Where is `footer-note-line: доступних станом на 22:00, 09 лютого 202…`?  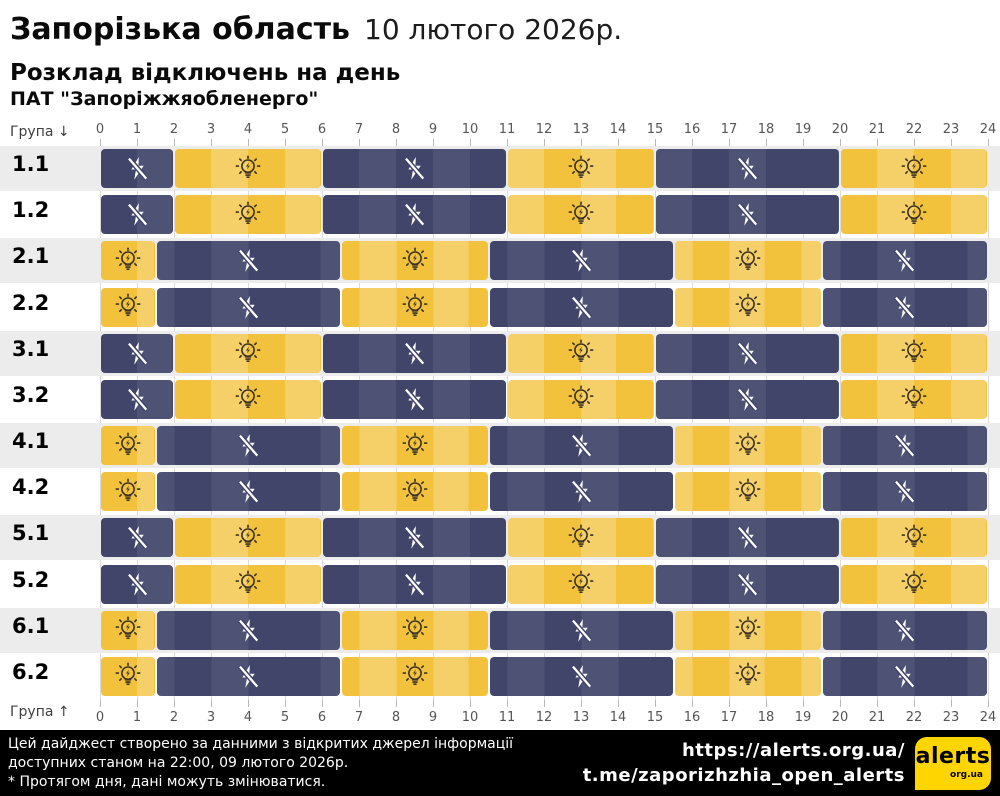
footer-note-line: доступних станом на 22:00, 09 лютого 202… is located at coordinates (178, 763).